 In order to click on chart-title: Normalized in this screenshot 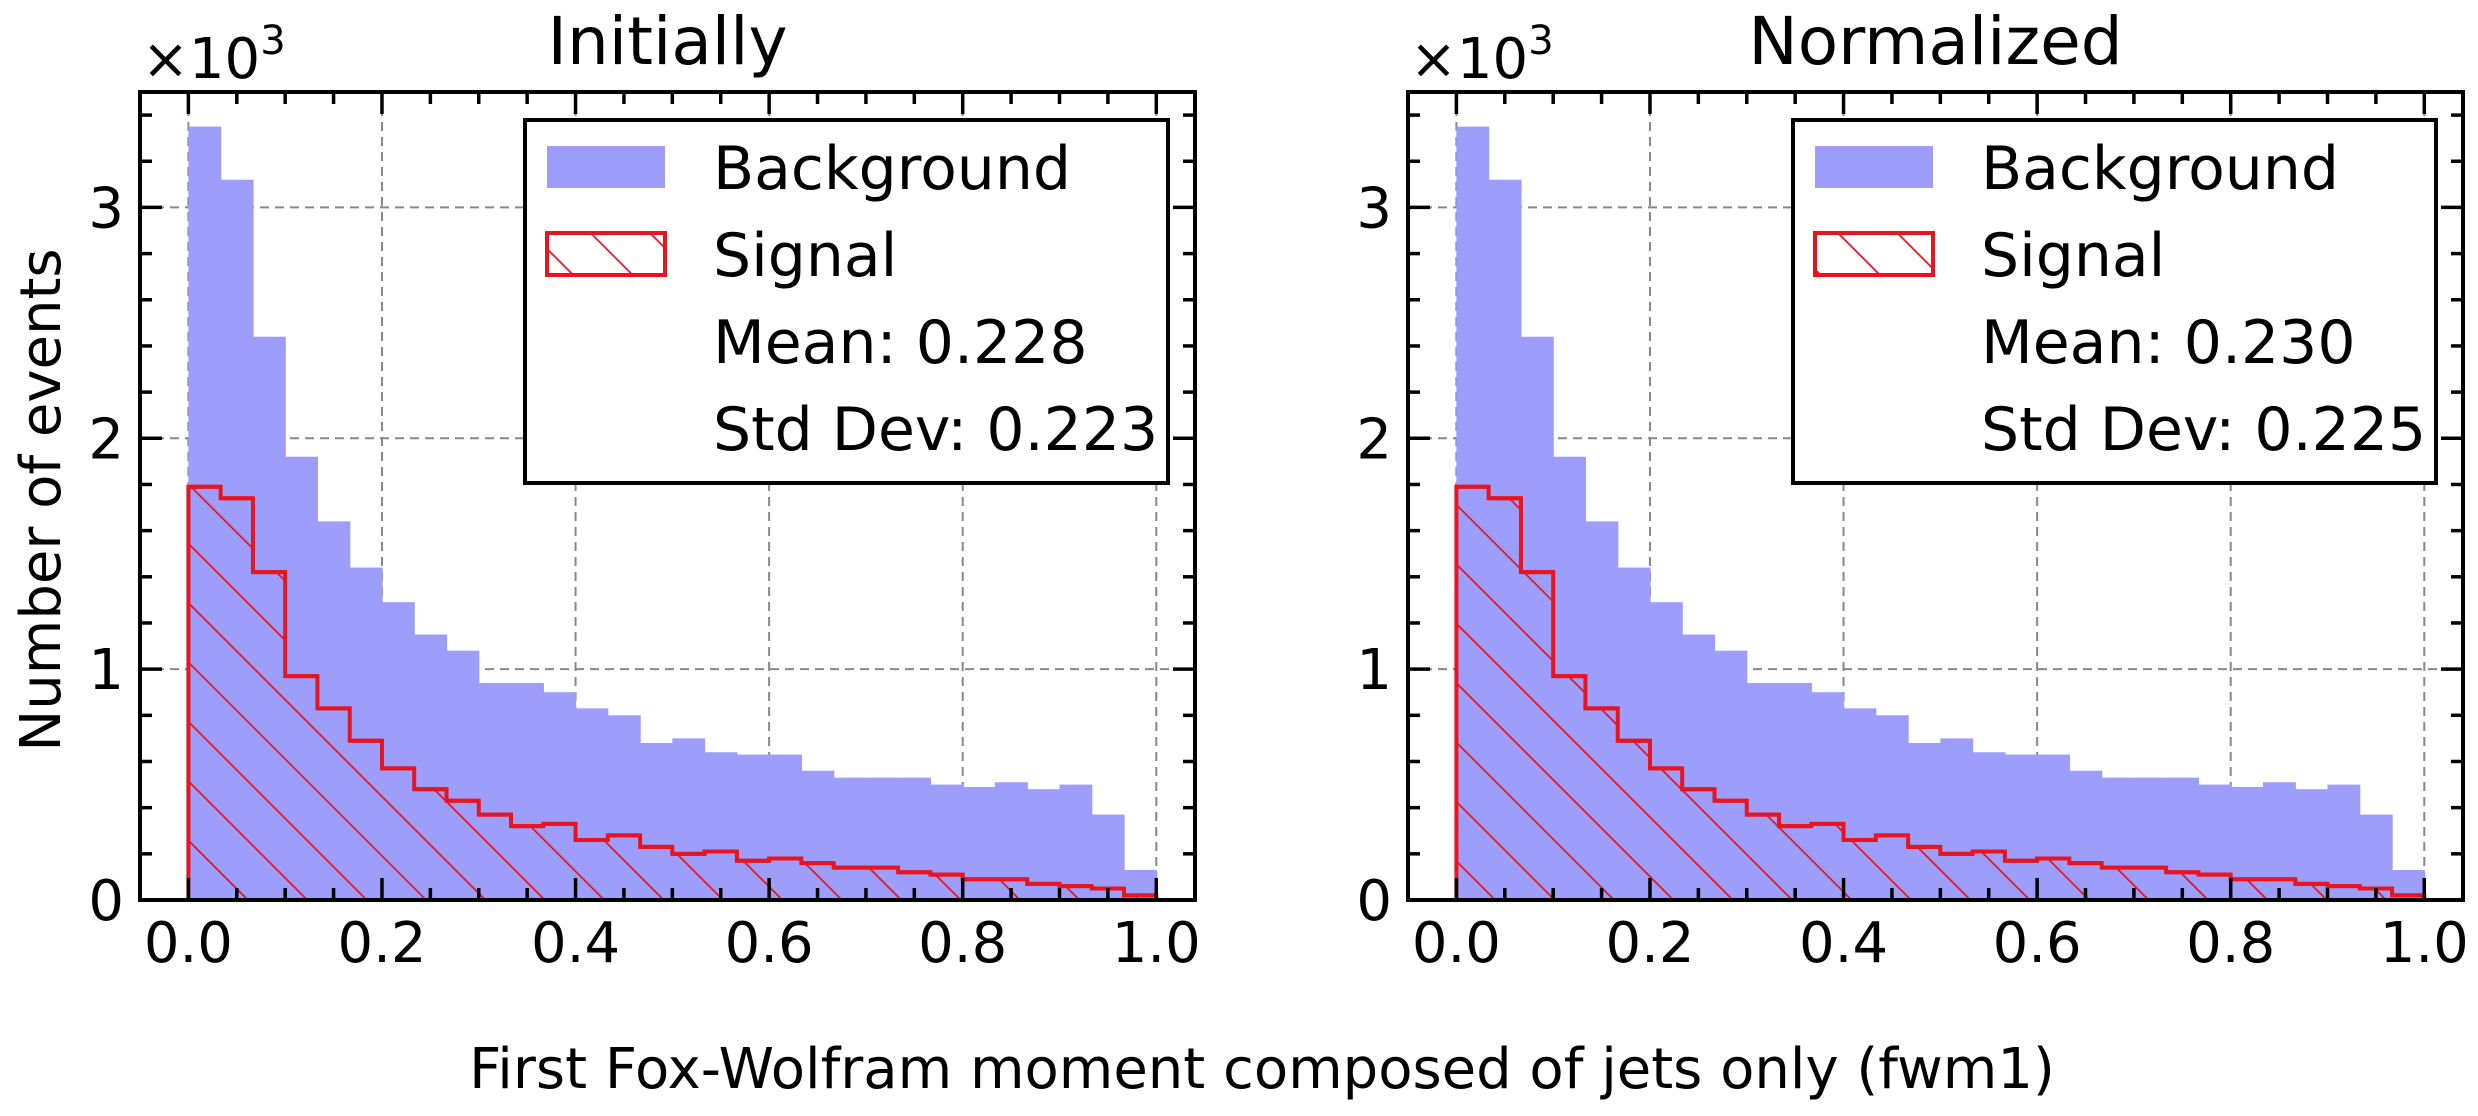, I will do `click(1935, 41)`.